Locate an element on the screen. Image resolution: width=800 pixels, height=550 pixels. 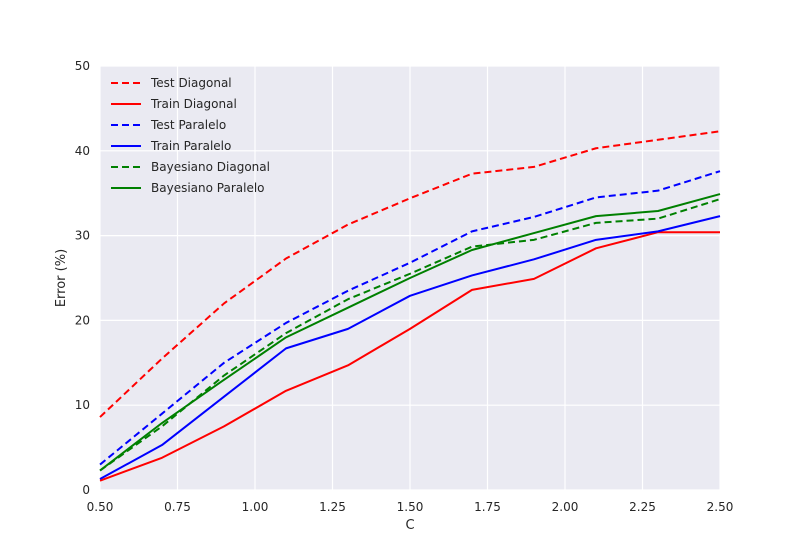
x-tick-label: 0.50 is located at coordinates (100, 507).